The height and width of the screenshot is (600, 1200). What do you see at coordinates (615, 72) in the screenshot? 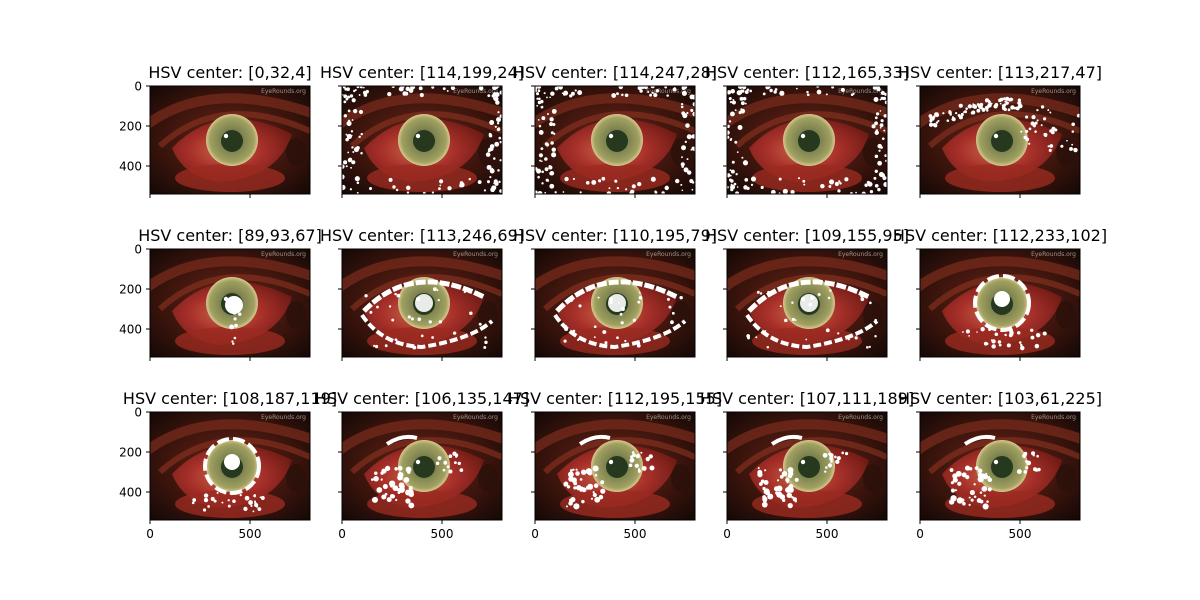
I see `panel-title: HSV center: [114,247,28]` at bounding box center [615, 72].